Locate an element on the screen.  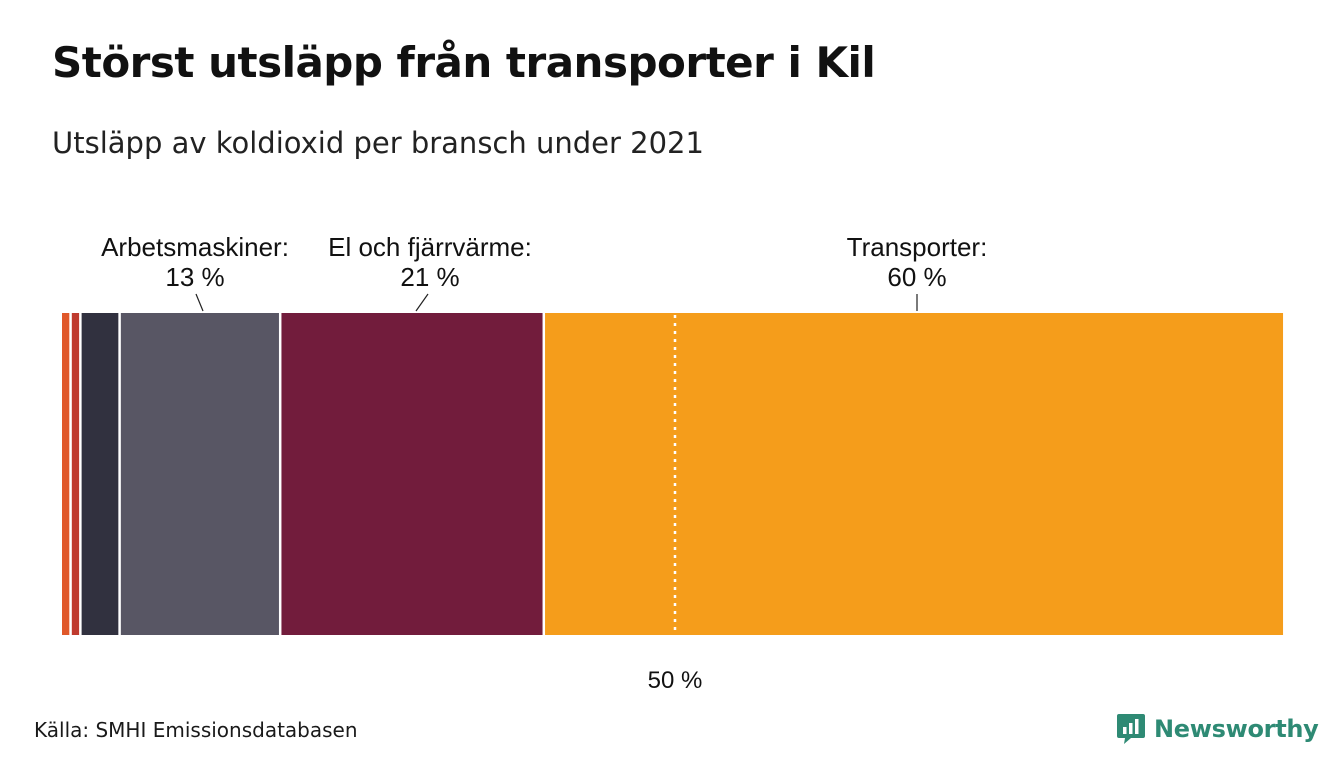
newsworthy-logo: Newsworthy is located at coordinates (1217, 729).